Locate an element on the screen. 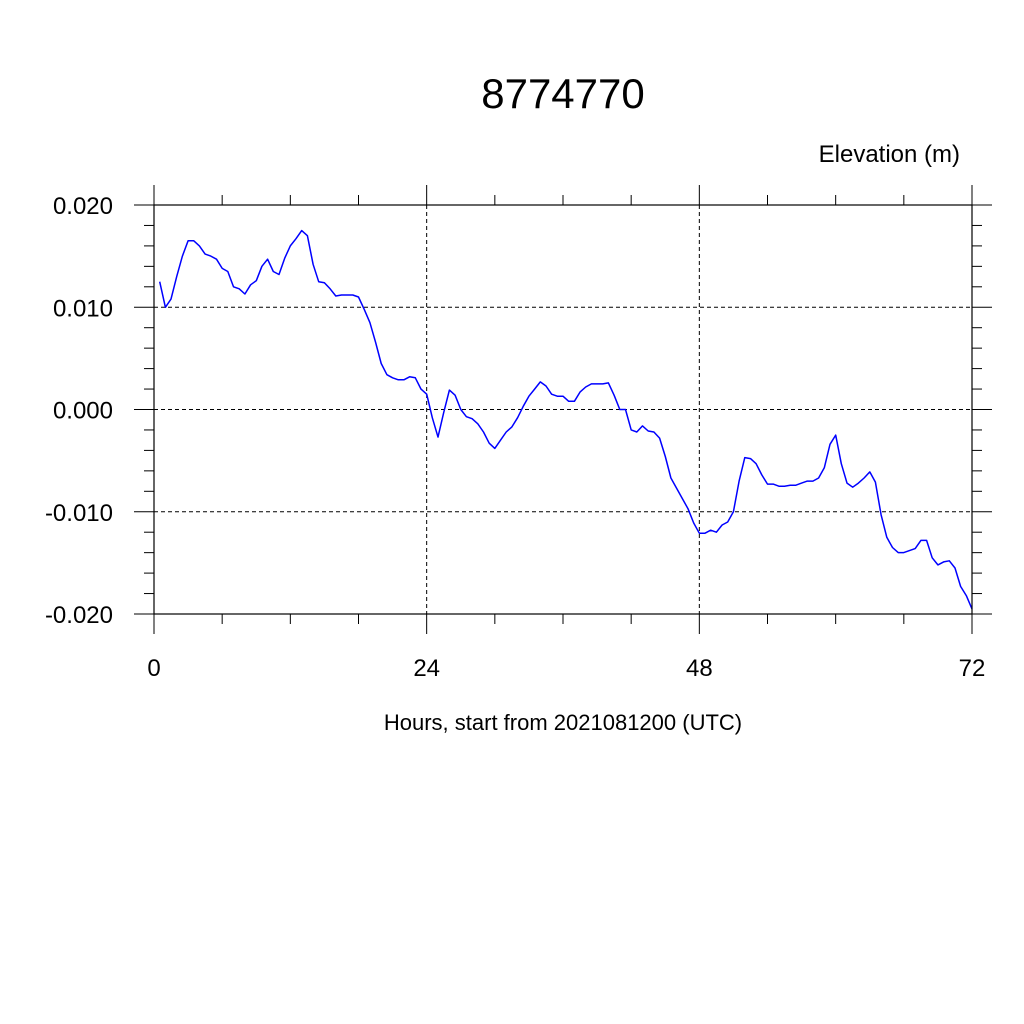 The height and width of the screenshot is (1024, 1024). y-tick-label: -0.020 is located at coordinates (79, 615).